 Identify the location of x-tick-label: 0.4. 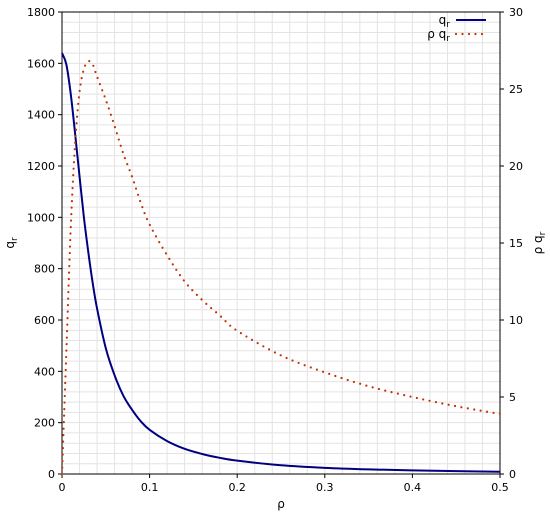
(413, 487).